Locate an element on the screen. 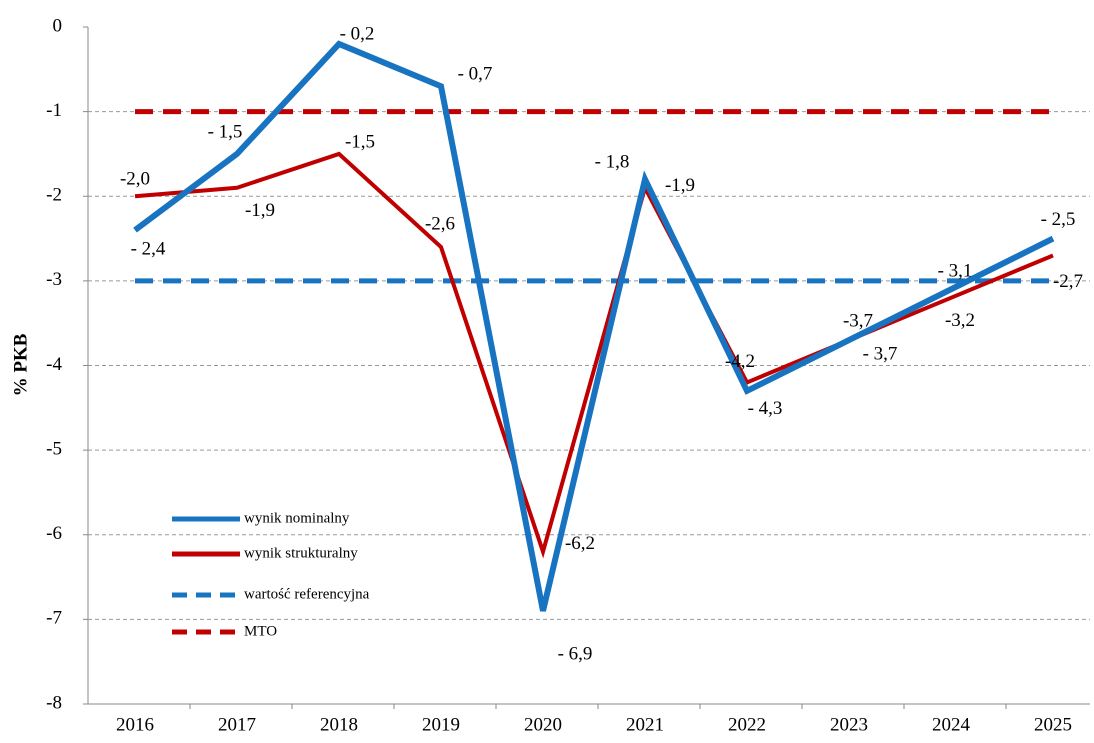 The width and height of the screenshot is (1094, 743). data-label: -4,2 is located at coordinates (740, 361).